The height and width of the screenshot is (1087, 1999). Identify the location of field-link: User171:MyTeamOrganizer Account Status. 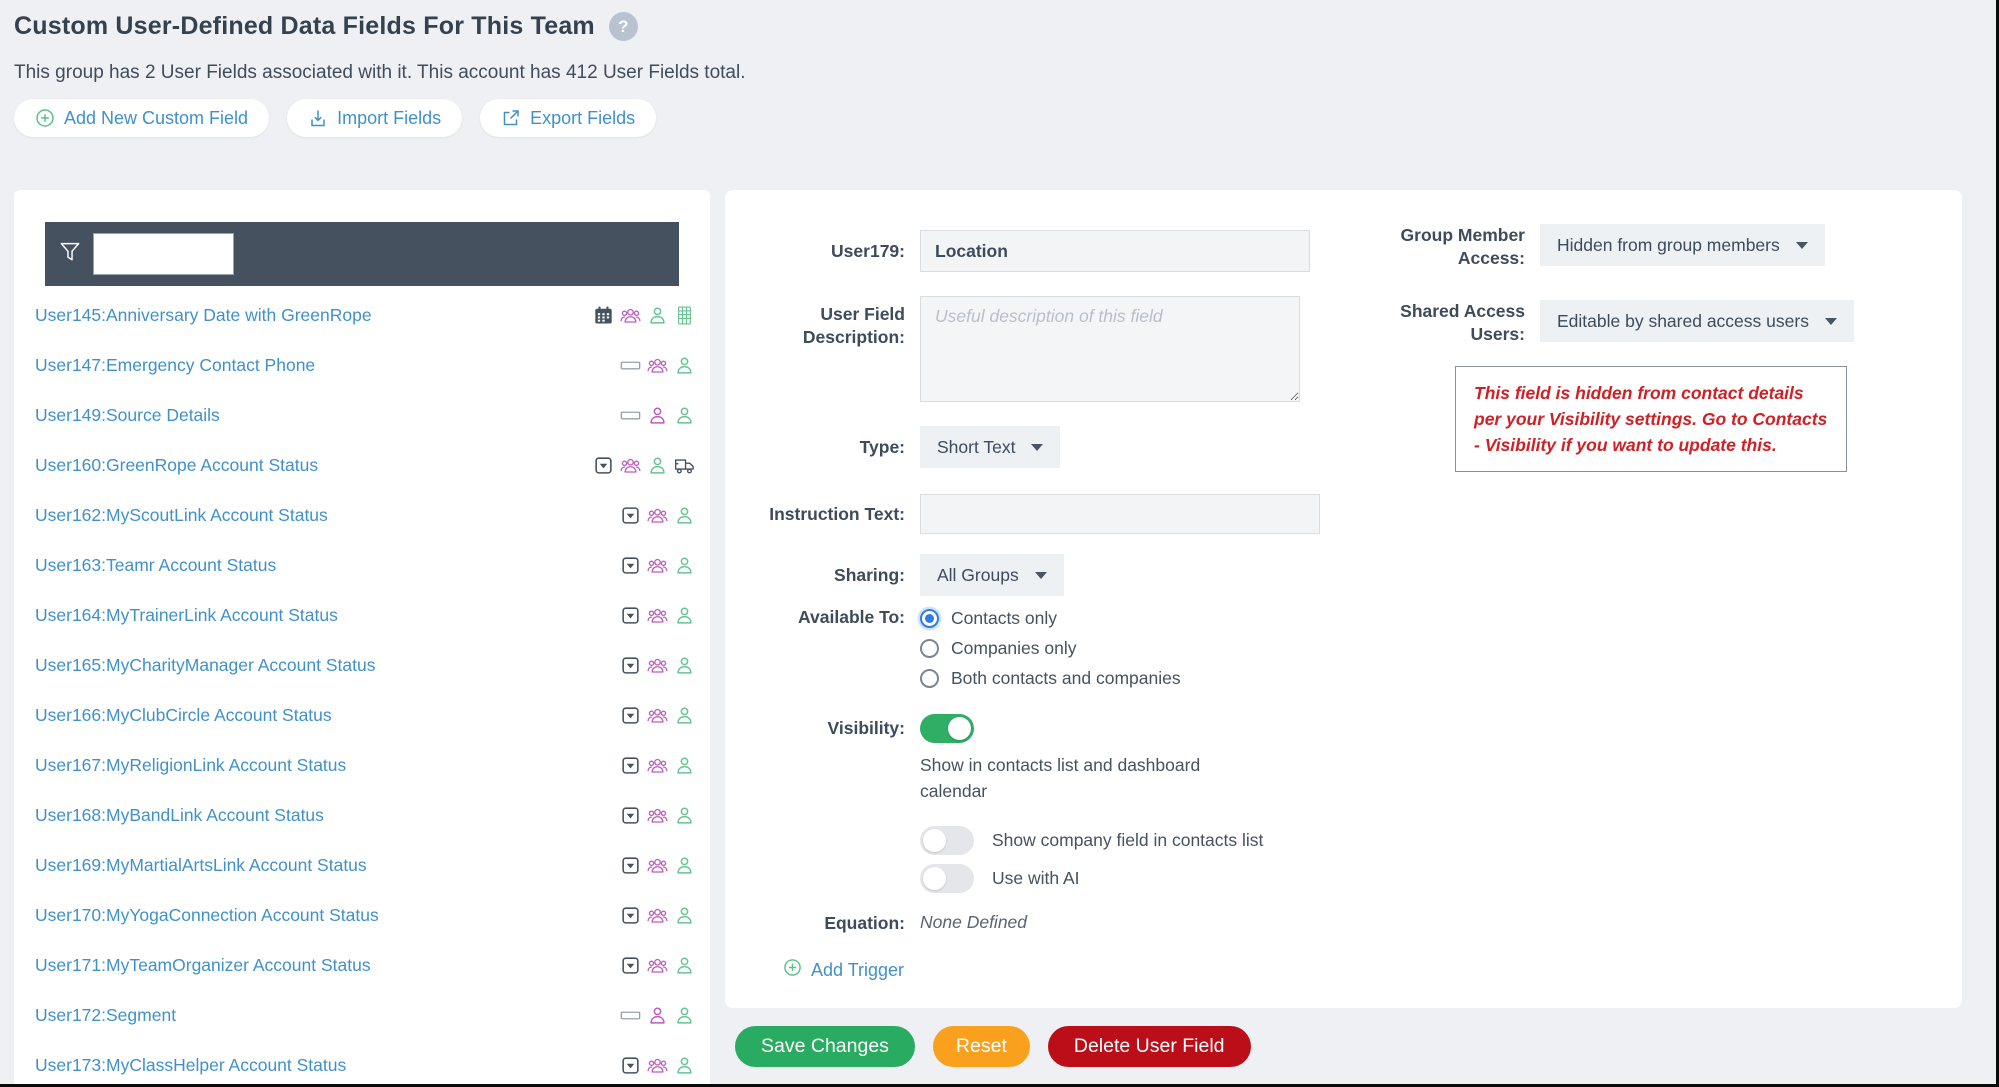
(203, 964).